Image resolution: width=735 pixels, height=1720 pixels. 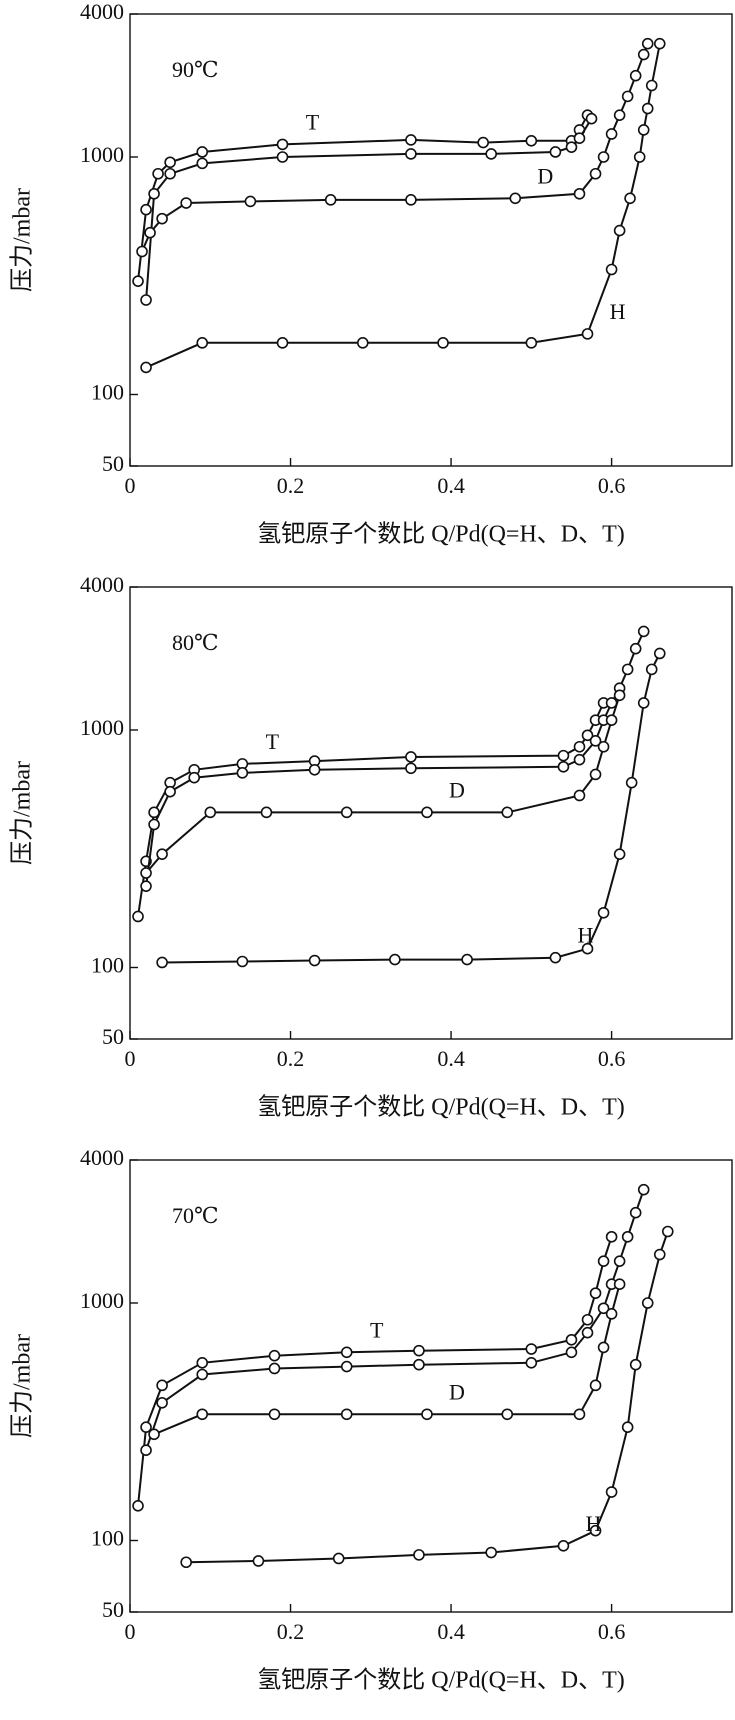 I want to click on y-axis-label: 压力/mbar, so click(x=22, y=240).